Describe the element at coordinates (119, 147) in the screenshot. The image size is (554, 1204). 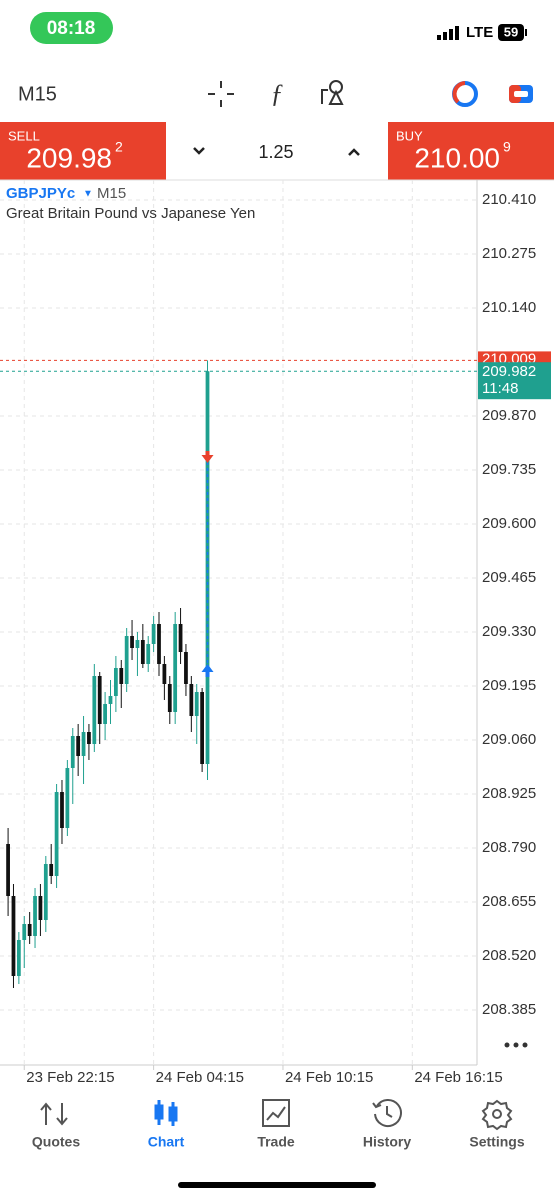
I see `sell-pip: 2` at that location.